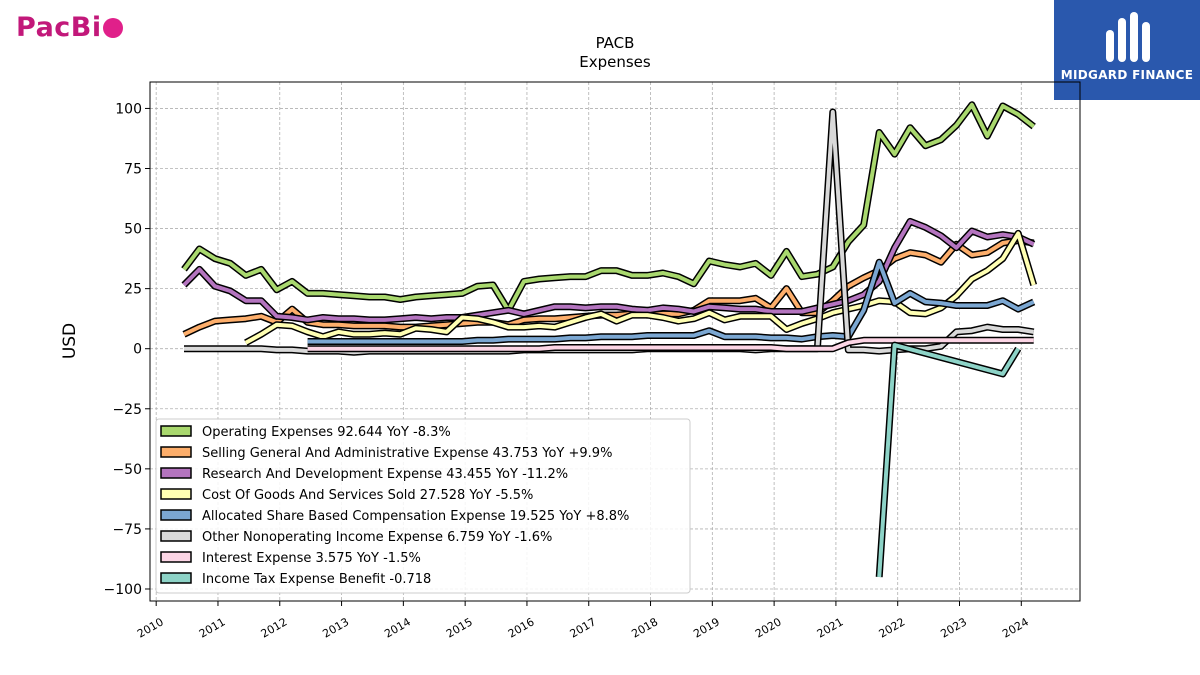 The image size is (1200, 675). I want to click on y-tick-label: −75, so click(127, 530).